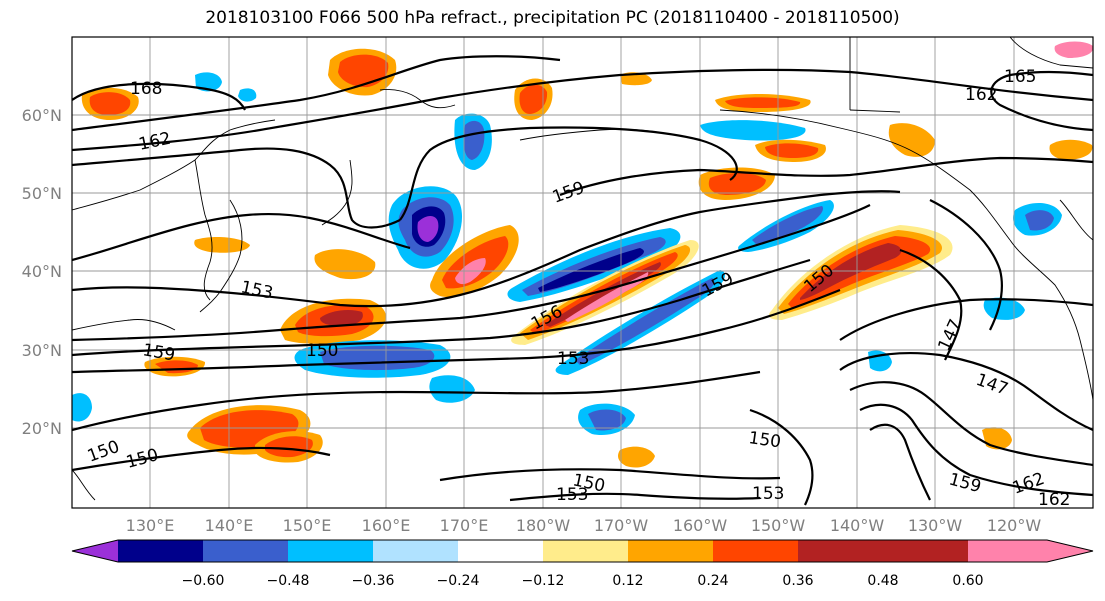  I want to click on colorbar-outline, so click(582, 551).